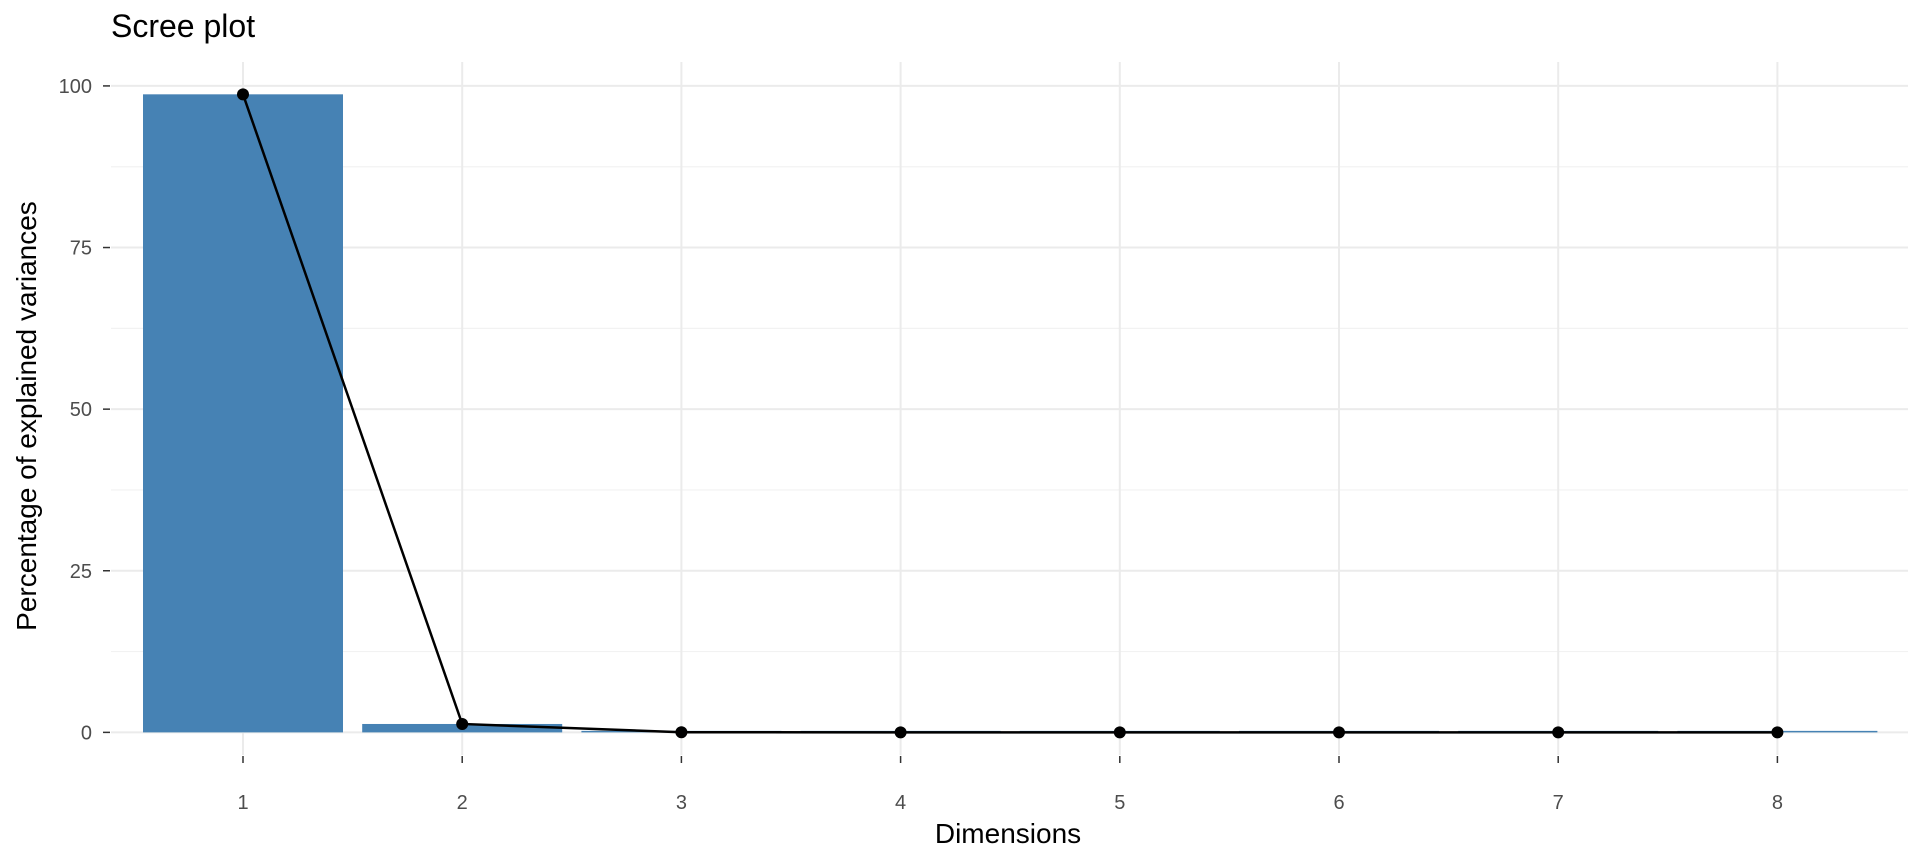 The image size is (1920, 864). What do you see at coordinates (1338, 803) in the screenshot?
I see `x-tick-label: 6` at bounding box center [1338, 803].